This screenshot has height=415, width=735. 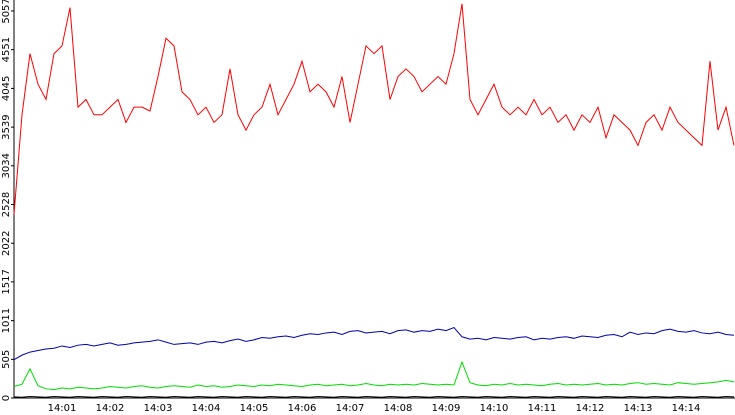 What do you see at coordinates (6, 359) in the screenshot?
I see `y-tick-label: 505` at bounding box center [6, 359].